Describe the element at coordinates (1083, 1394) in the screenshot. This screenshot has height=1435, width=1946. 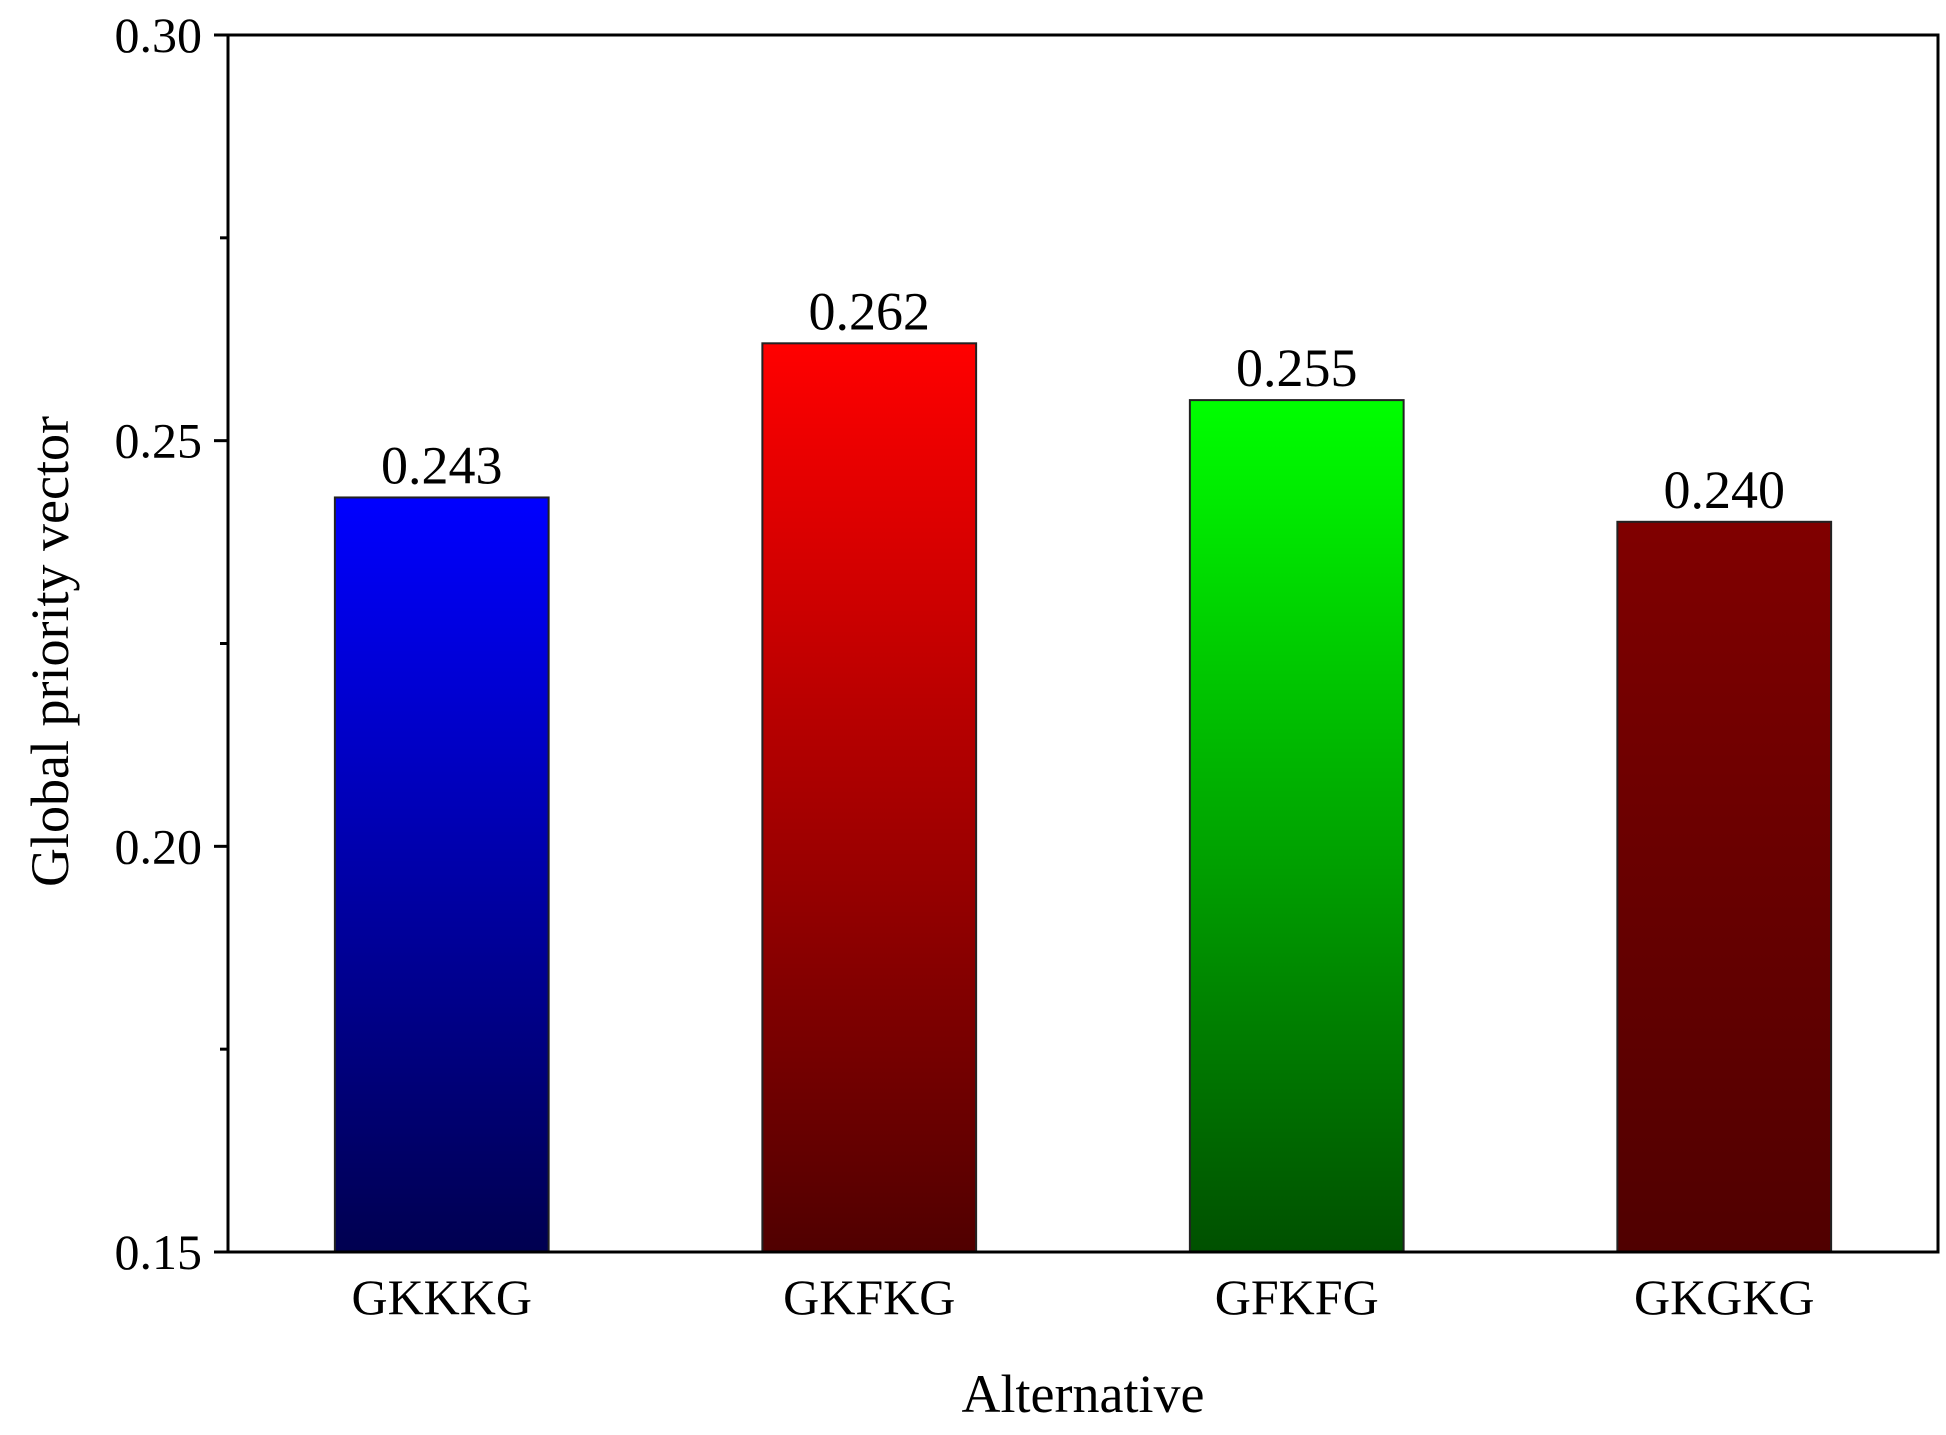
I see `x-axis-title: Alternative` at that location.